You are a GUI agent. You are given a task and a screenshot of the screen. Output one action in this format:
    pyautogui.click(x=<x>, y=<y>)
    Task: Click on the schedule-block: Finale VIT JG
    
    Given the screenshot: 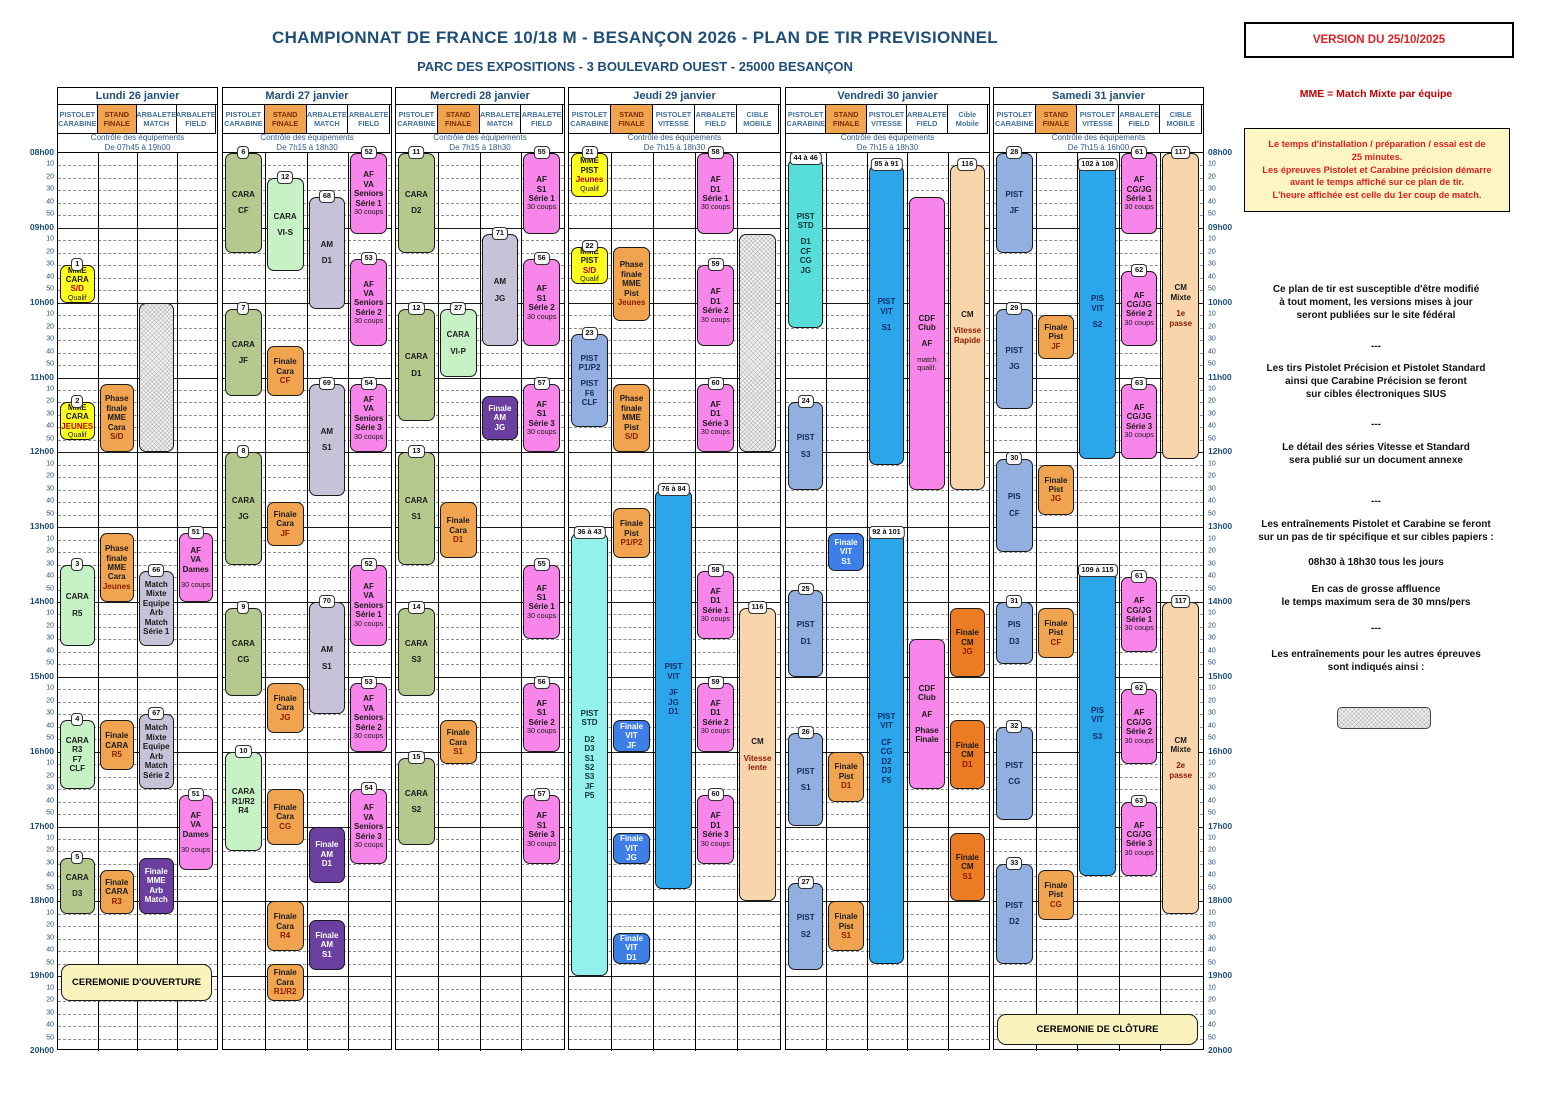 What is the action you would take?
    pyautogui.click(x=631, y=848)
    